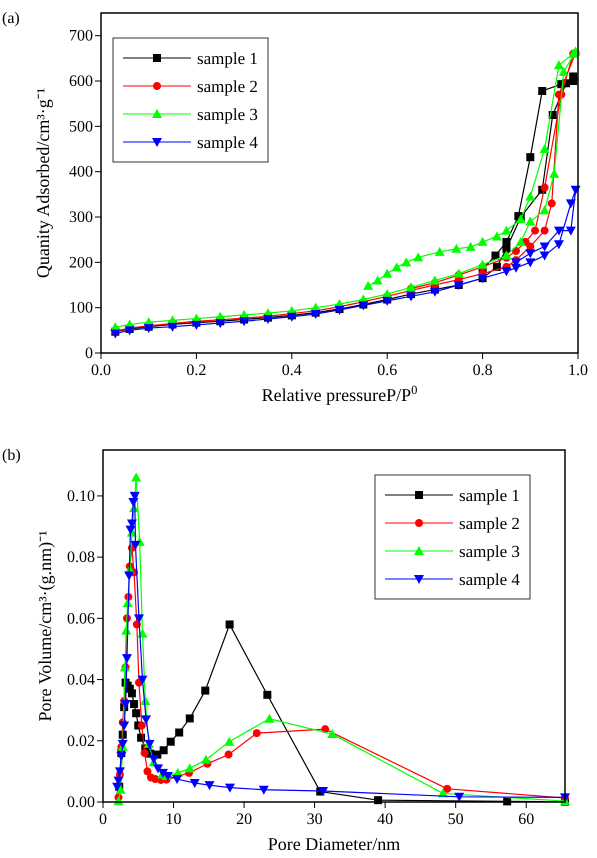 Image resolution: width=597 pixels, height=858 pixels. What do you see at coordinates (482, 370) in the screenshot?
I see `x-tick-label: 0.8` at bounding box center [482, 370].